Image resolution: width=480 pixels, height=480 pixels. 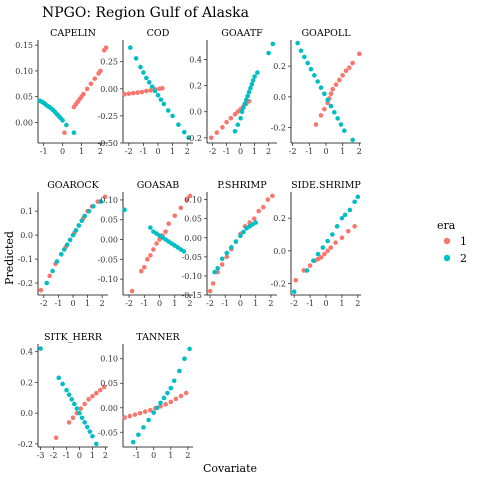 What do you see at coordinates (25, 259) in the screenshot?
I see `y-tick-label: -0.1` at bounding box center [25, 259].